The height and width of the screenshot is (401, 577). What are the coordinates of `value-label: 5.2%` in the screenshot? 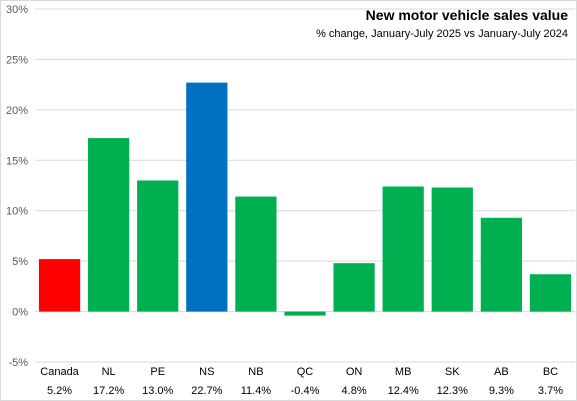 It's located at (59, 391).